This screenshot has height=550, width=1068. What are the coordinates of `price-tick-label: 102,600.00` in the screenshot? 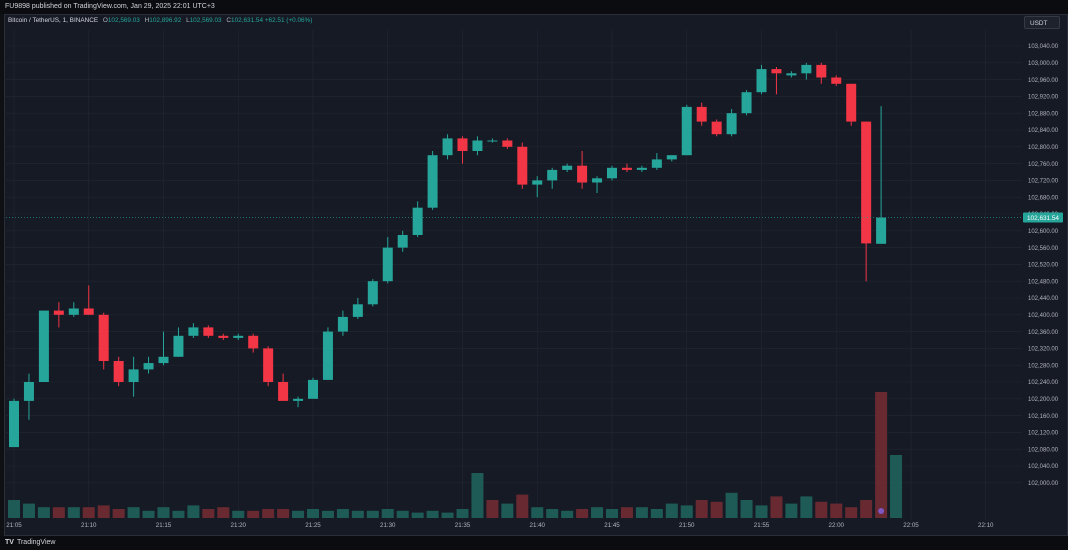 It's located at (1043, 232).